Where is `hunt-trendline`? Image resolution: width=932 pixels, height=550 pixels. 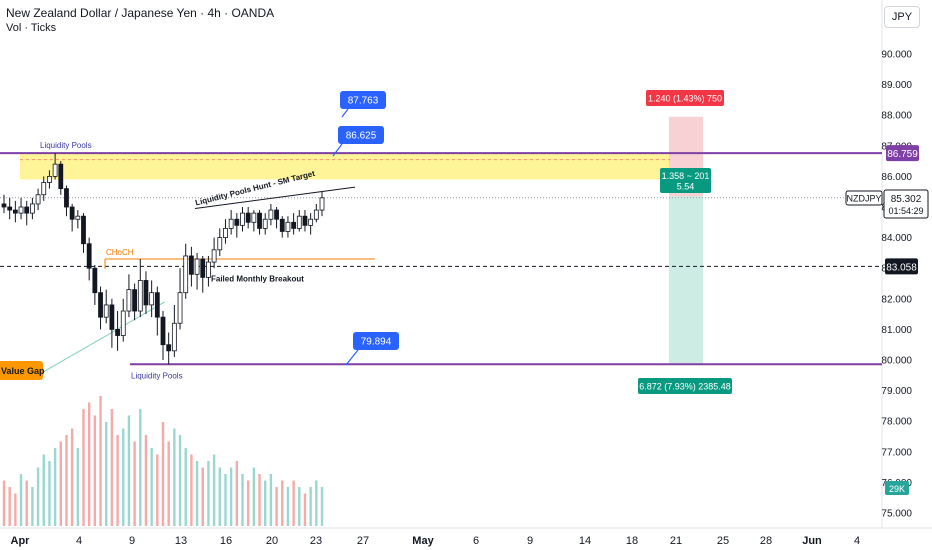 hunt-trendline is located at coordinates (275, 198).